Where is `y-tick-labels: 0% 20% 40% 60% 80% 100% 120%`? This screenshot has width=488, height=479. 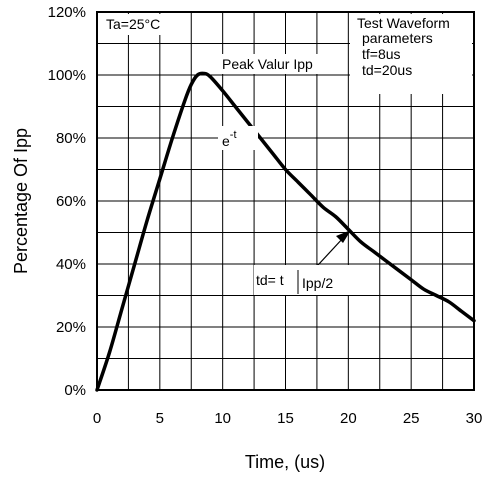 y-tick-labels: 0% 20% 40% 60% 80% 100% 120% is located at coordinates (67, 201).